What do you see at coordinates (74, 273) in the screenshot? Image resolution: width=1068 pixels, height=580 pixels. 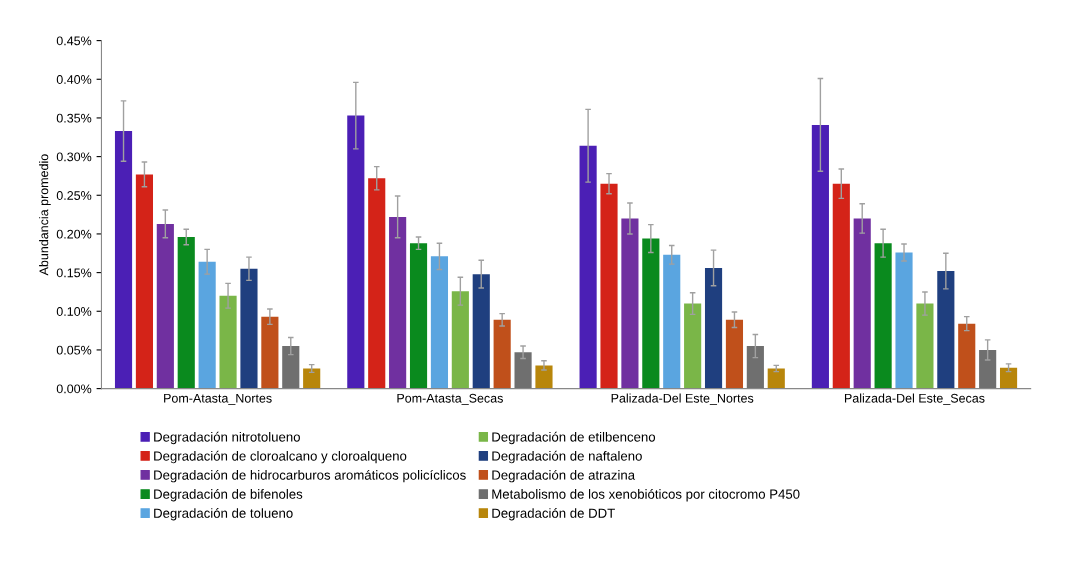 I see `y-tick-label: 0.15%` at bounding box center [74, 273].